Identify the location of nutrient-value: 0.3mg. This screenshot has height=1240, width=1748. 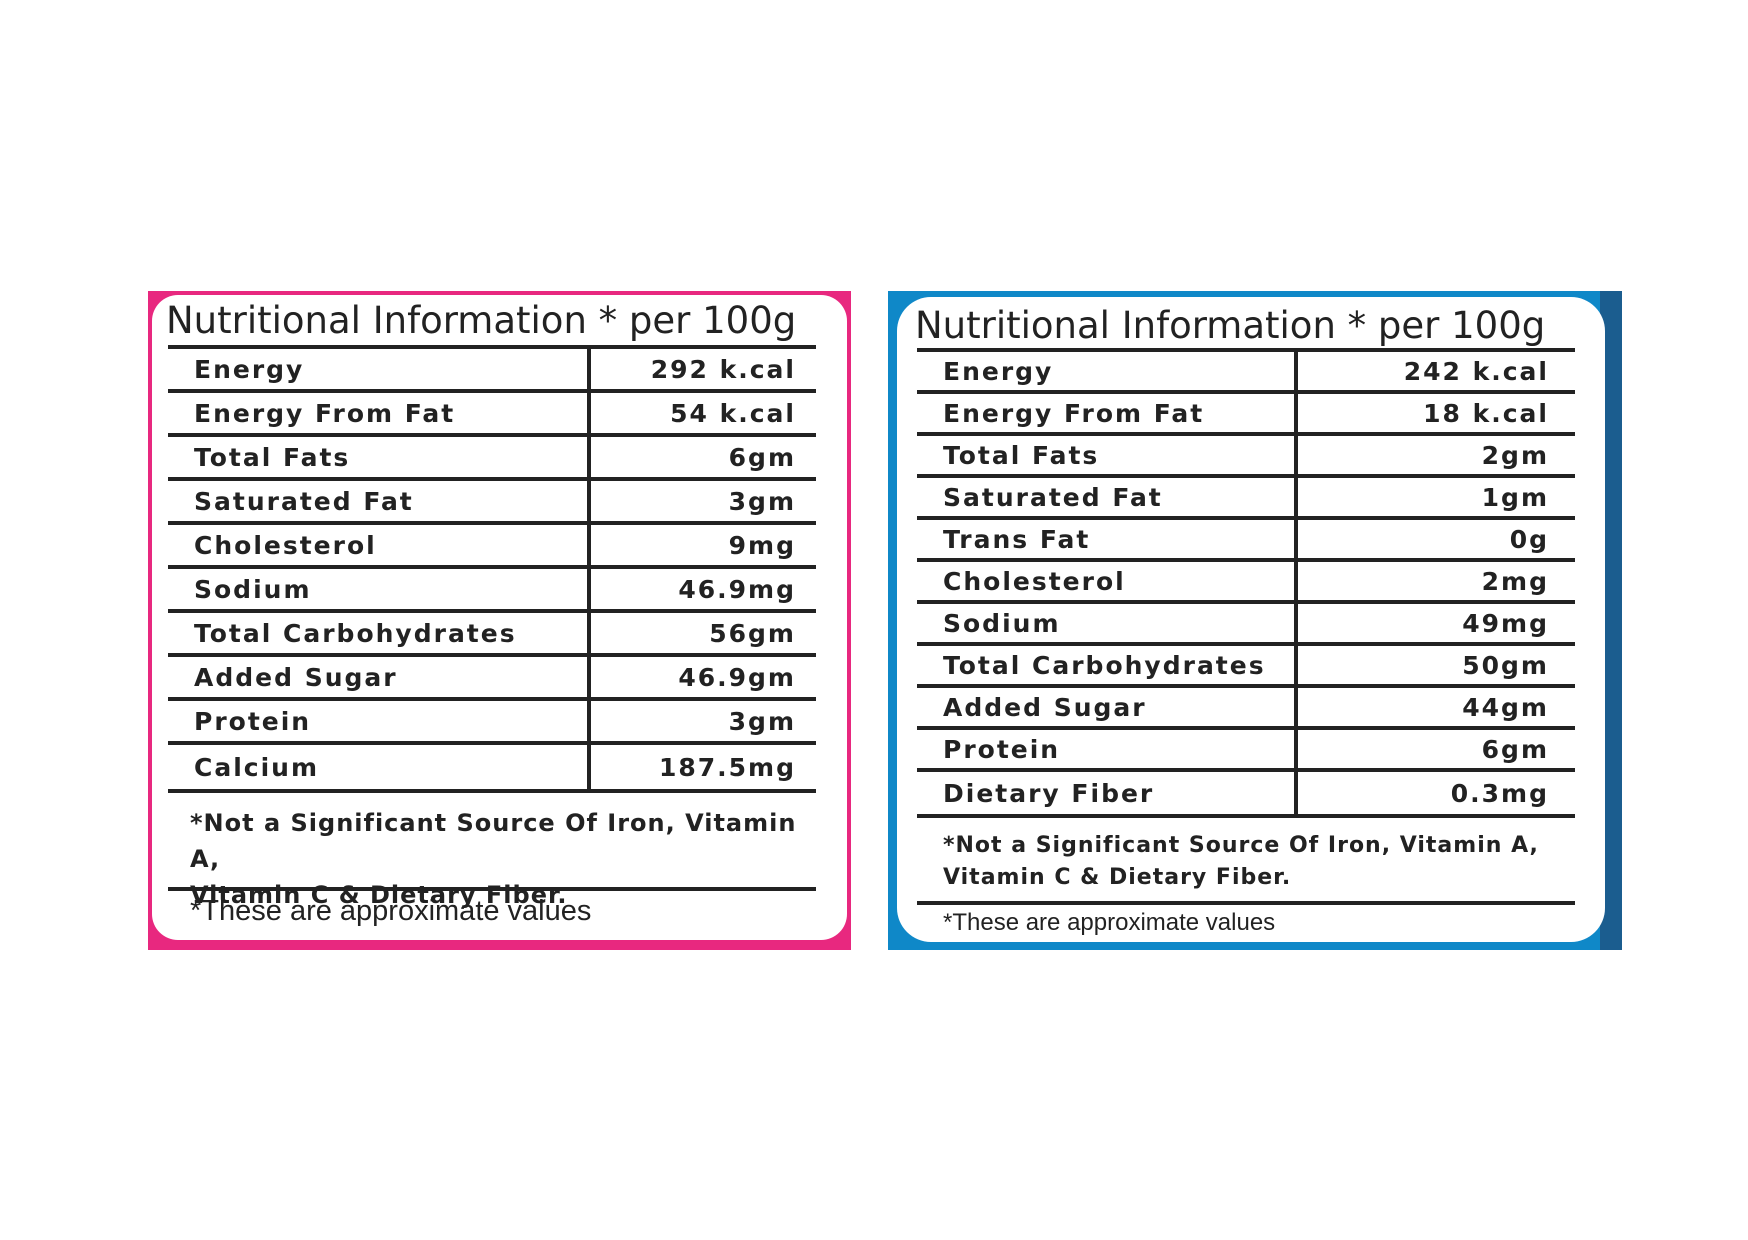
(1499, 793).